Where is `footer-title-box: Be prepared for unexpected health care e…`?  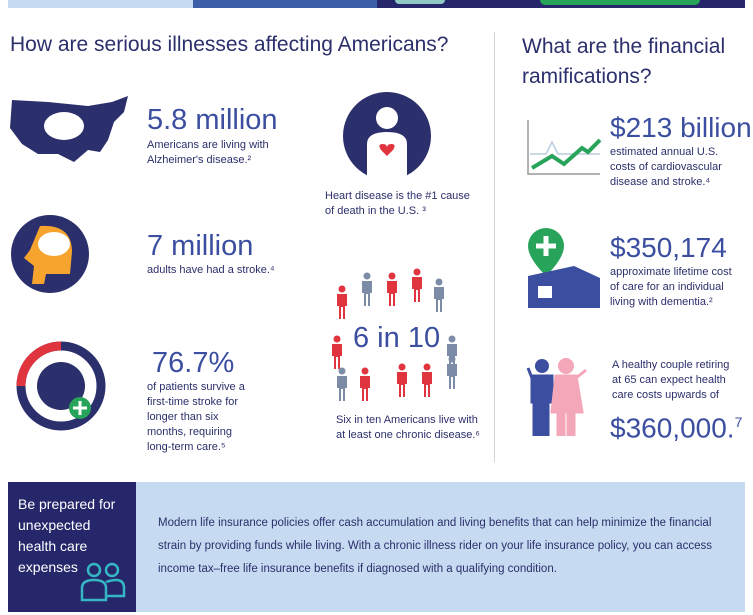
footer-title-box: Be prepared for unexpected health care e… is located at coordinates (72, 547).